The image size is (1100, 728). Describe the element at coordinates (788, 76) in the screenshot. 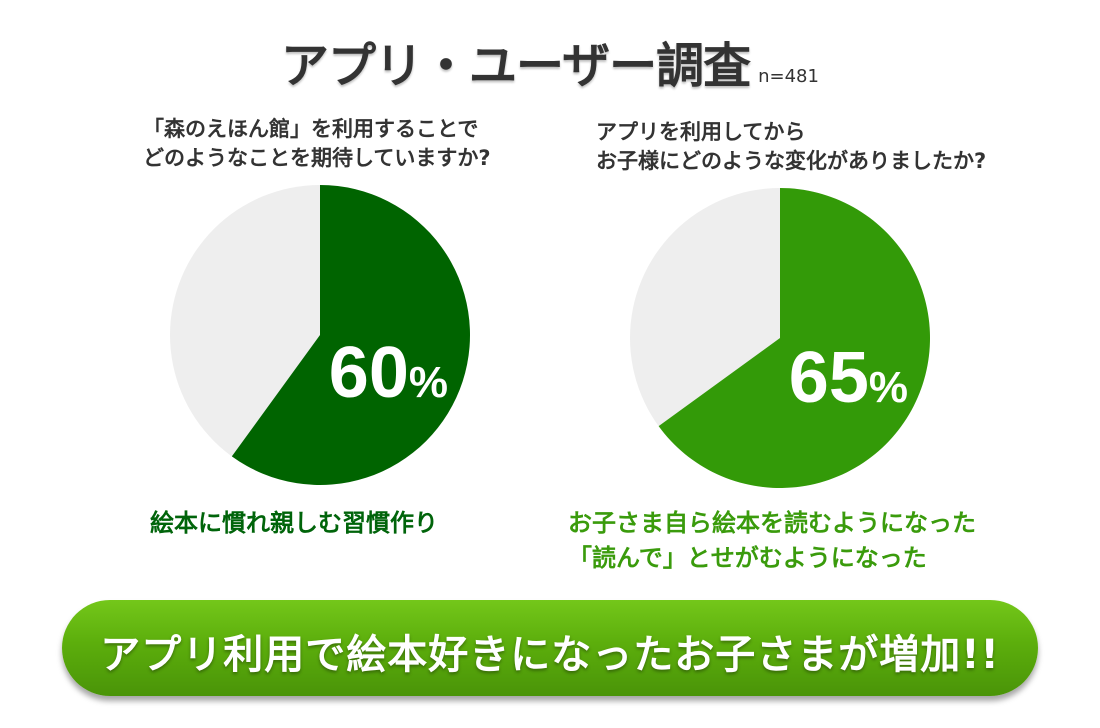

I see `sample-size-note: n=481` at that location.